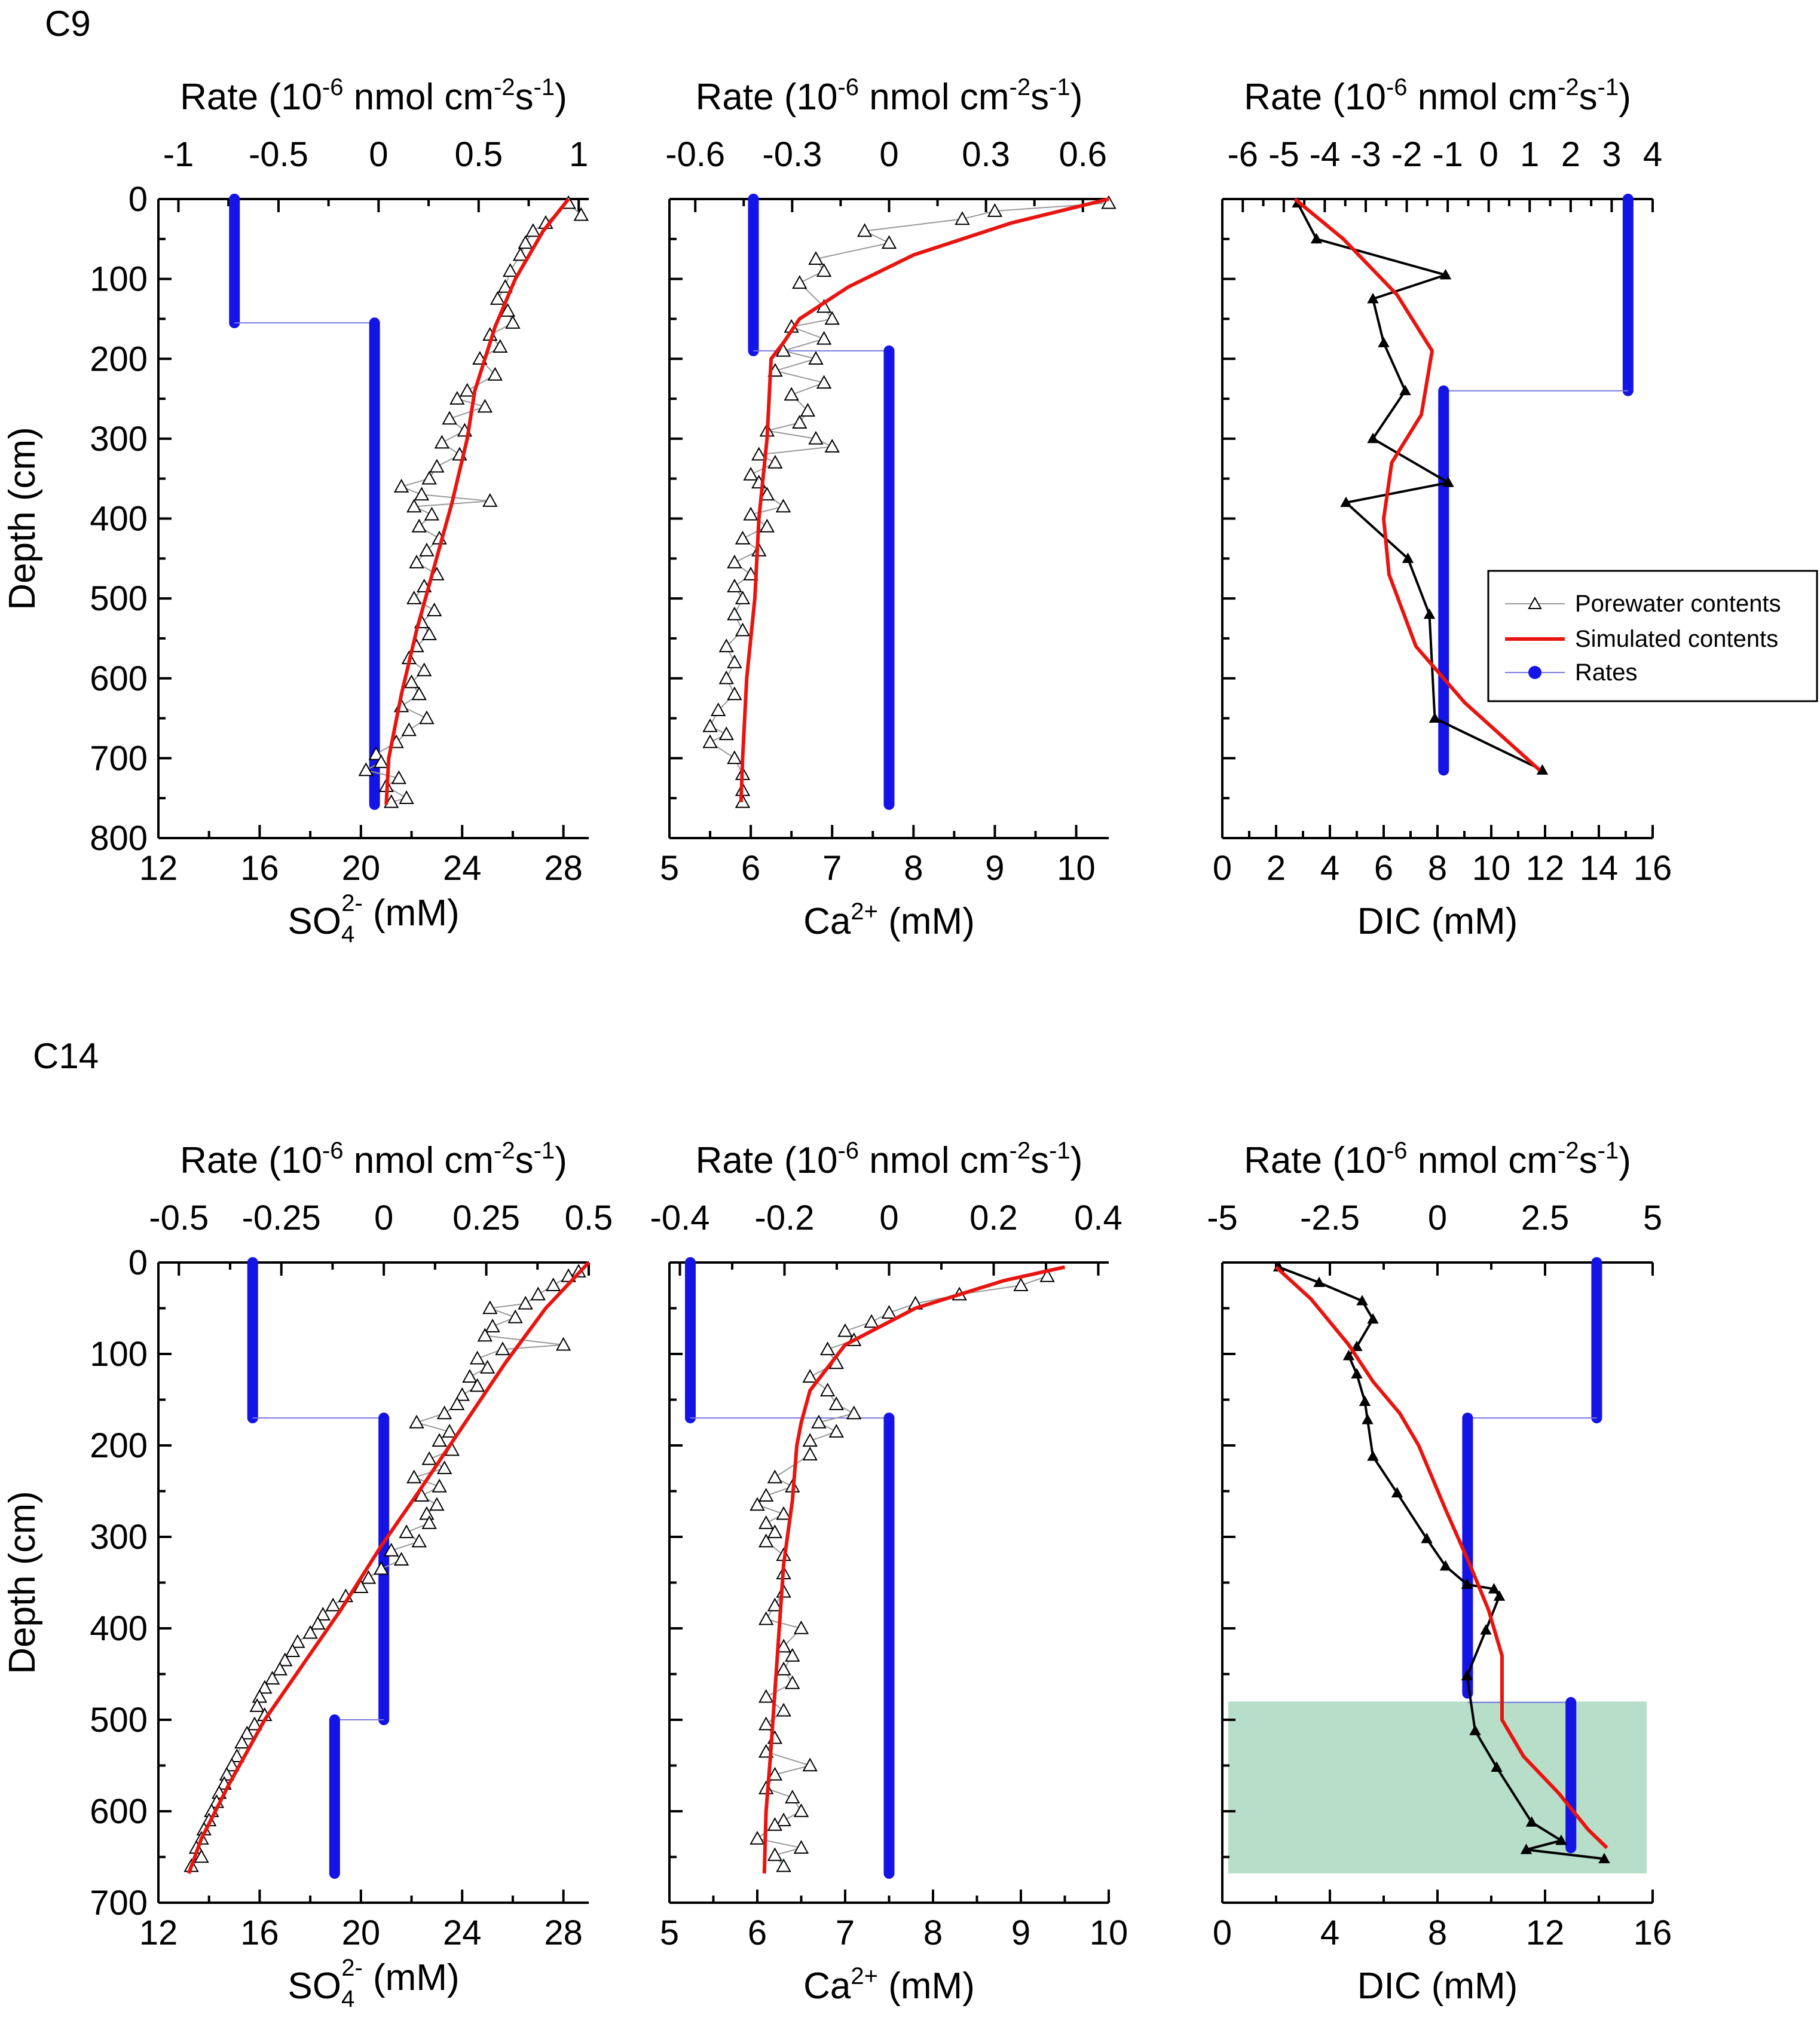 The image size is (1820, 2039). What do you see at coordinates (362, 868) in the screenshot?
I see `x-tick-label: 20` at bounding box center [362, 868].